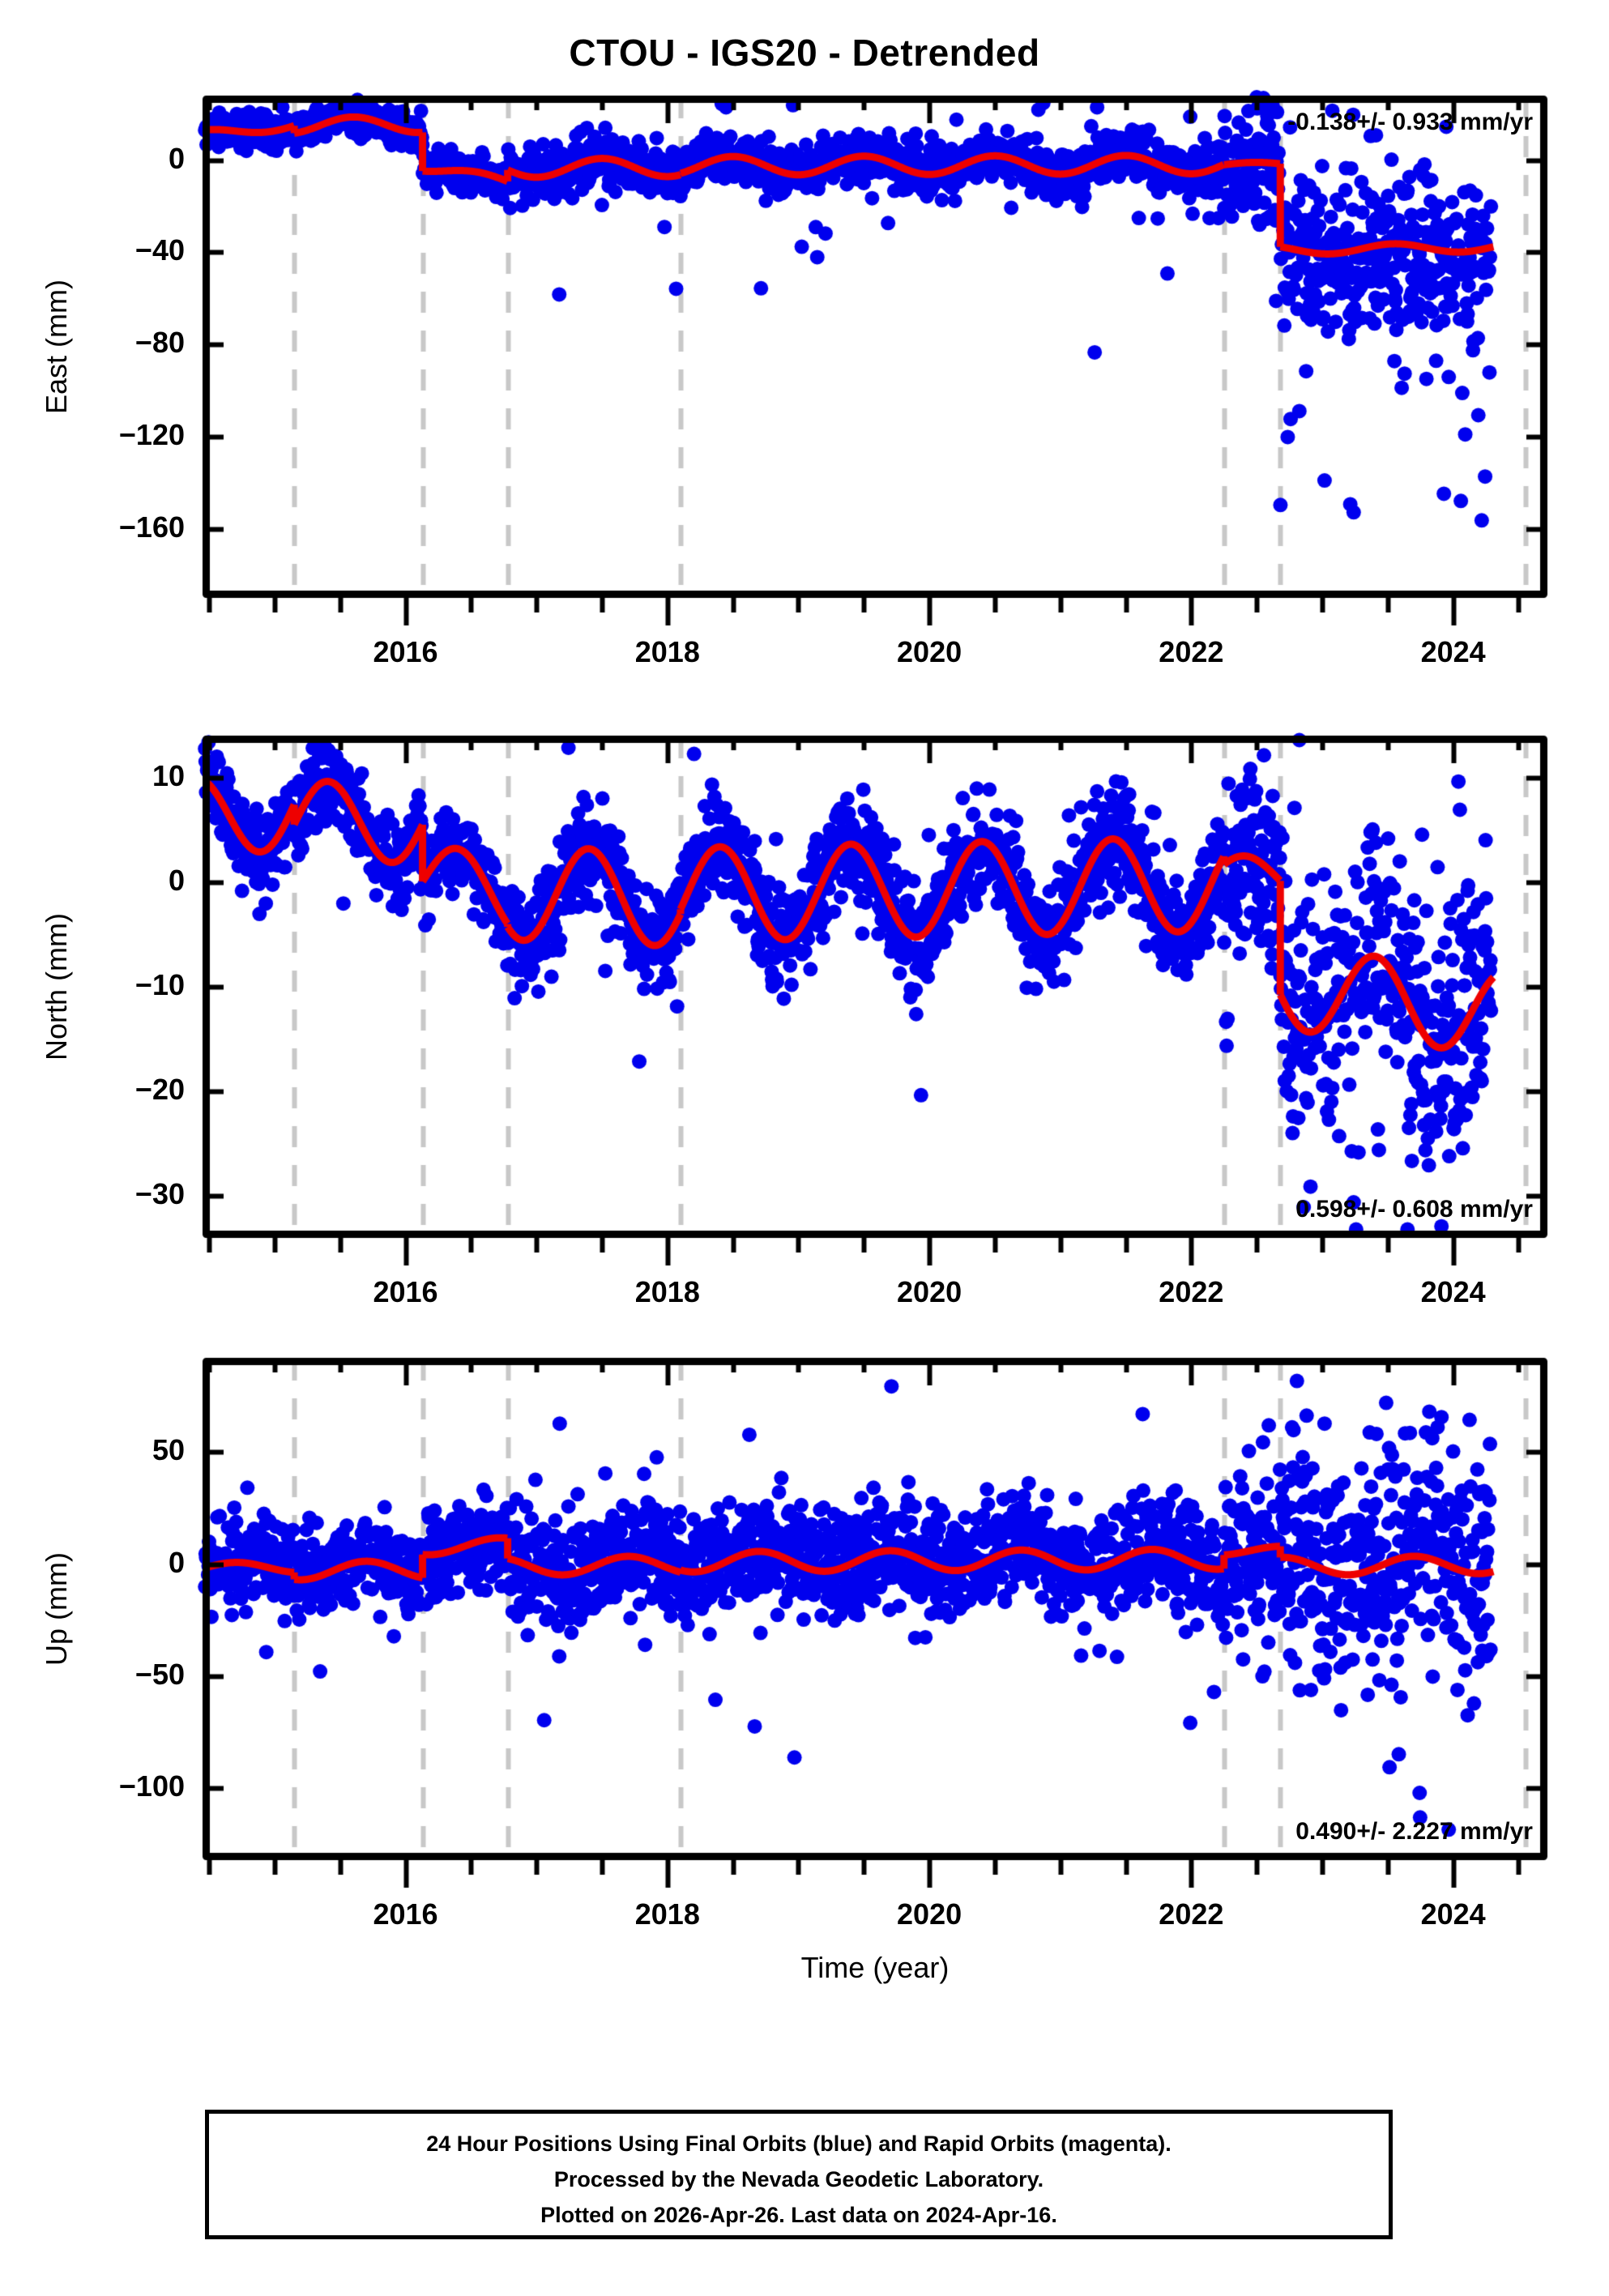 This screenshot has height=2296, width=1609. I want to click on y-tick-label-north-1: 0, so click(176, 880).